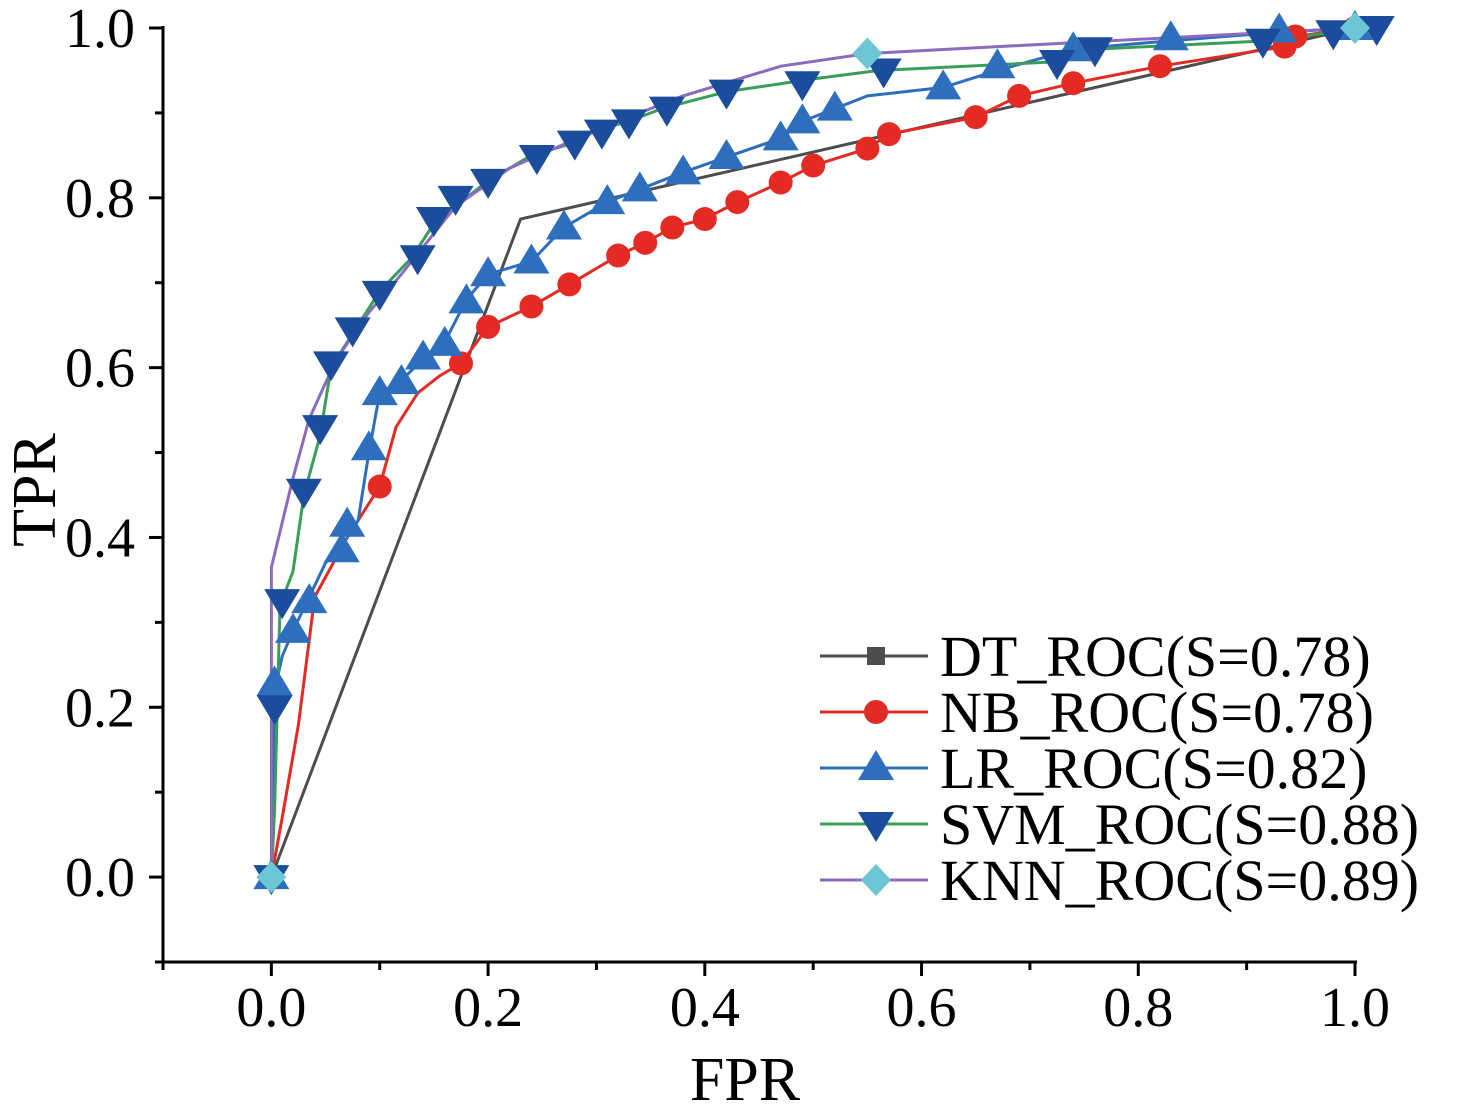  What do you see at coordinates (35, 490) in the screenshot?
I see `y-axis-title: TPR` at bounding box center [35, 490].